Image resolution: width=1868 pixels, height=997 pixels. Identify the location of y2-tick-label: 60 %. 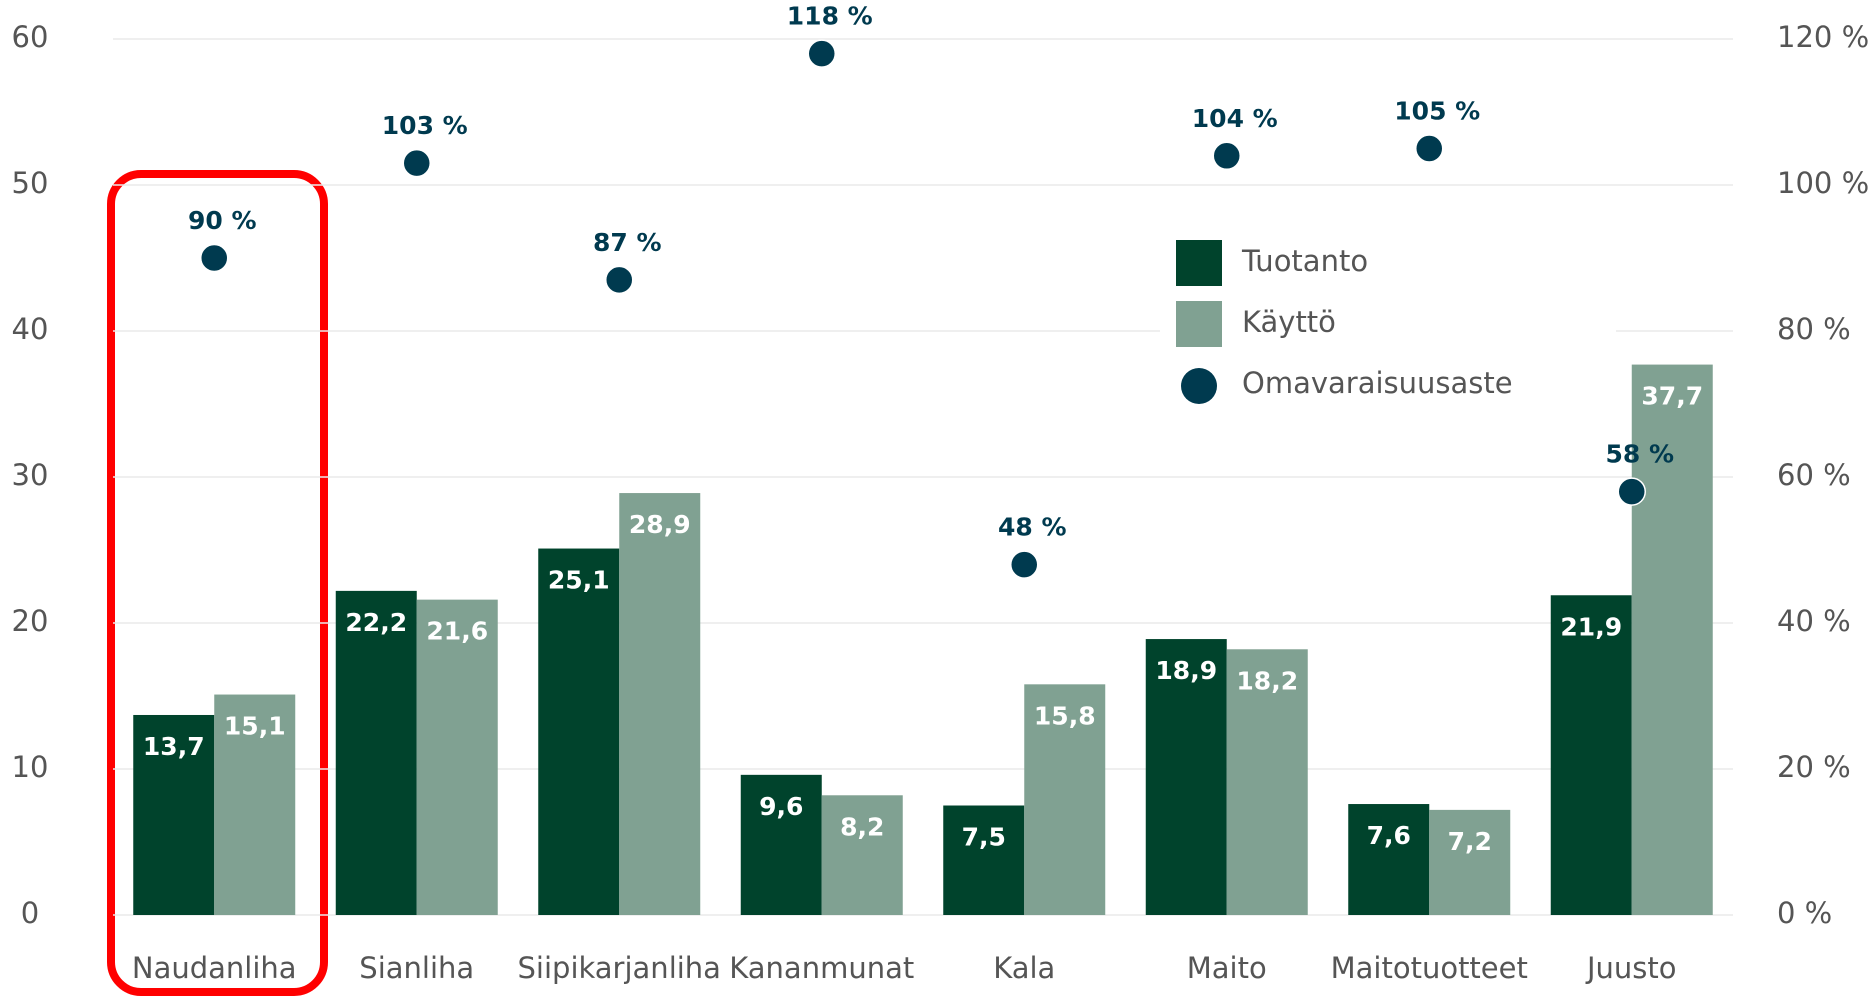
(1814, 475).